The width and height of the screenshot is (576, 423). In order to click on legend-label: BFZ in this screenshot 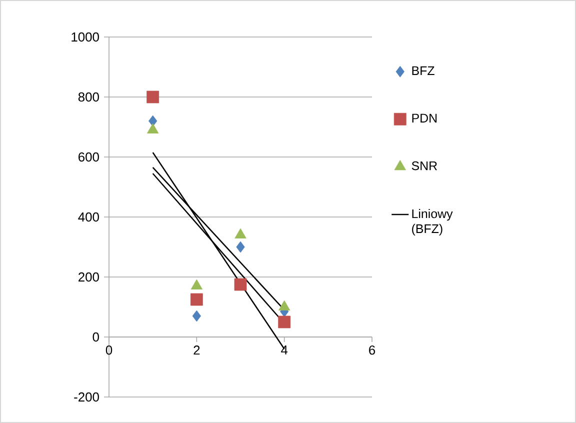, I will do `click(423, 70)`.